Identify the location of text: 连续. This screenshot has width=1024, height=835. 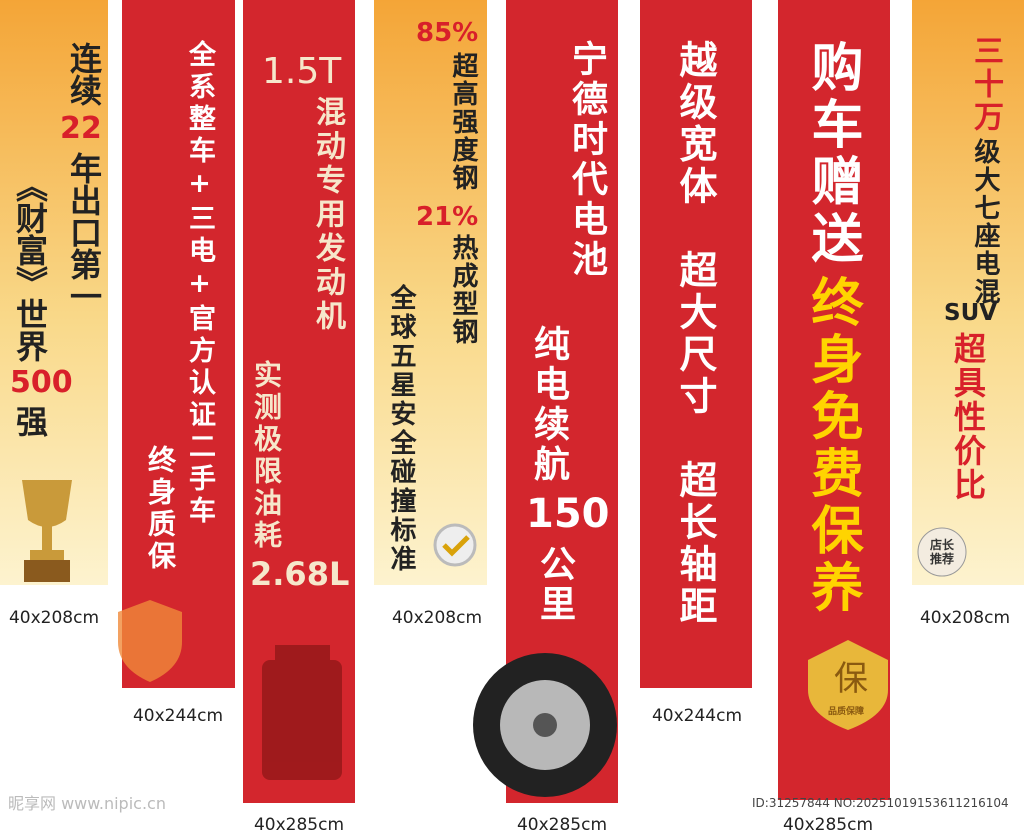
(84, 74).